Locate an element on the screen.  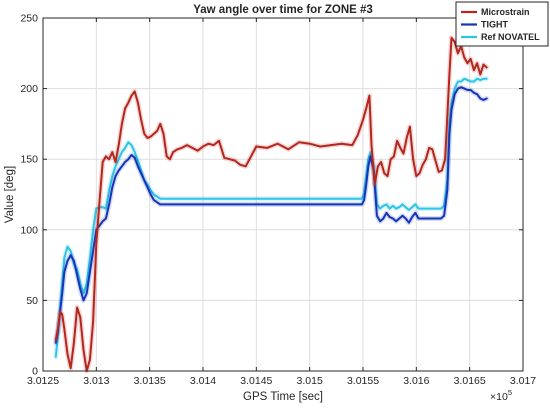
x-tick-label: 3.0165 is located at coordinates (470, 381).